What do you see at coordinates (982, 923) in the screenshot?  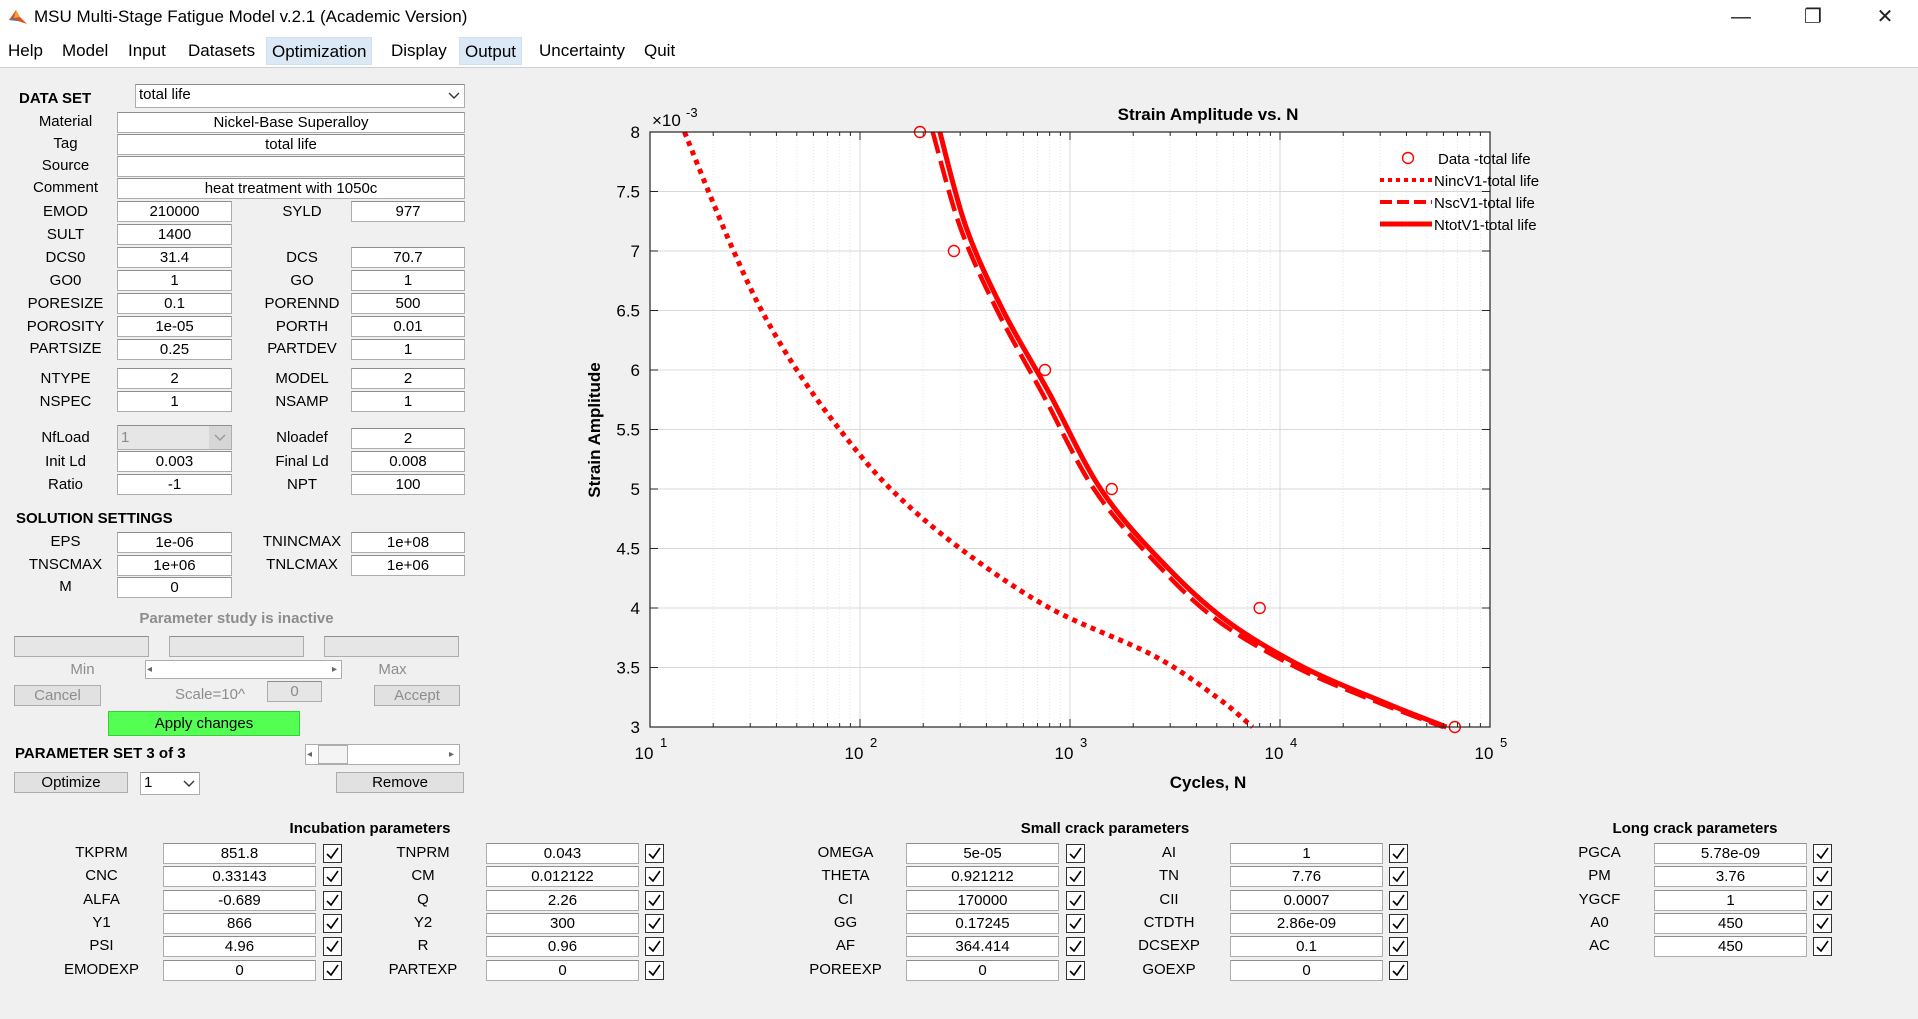 I see `gg-field: 0.17245` at bounding box center [982, 923].